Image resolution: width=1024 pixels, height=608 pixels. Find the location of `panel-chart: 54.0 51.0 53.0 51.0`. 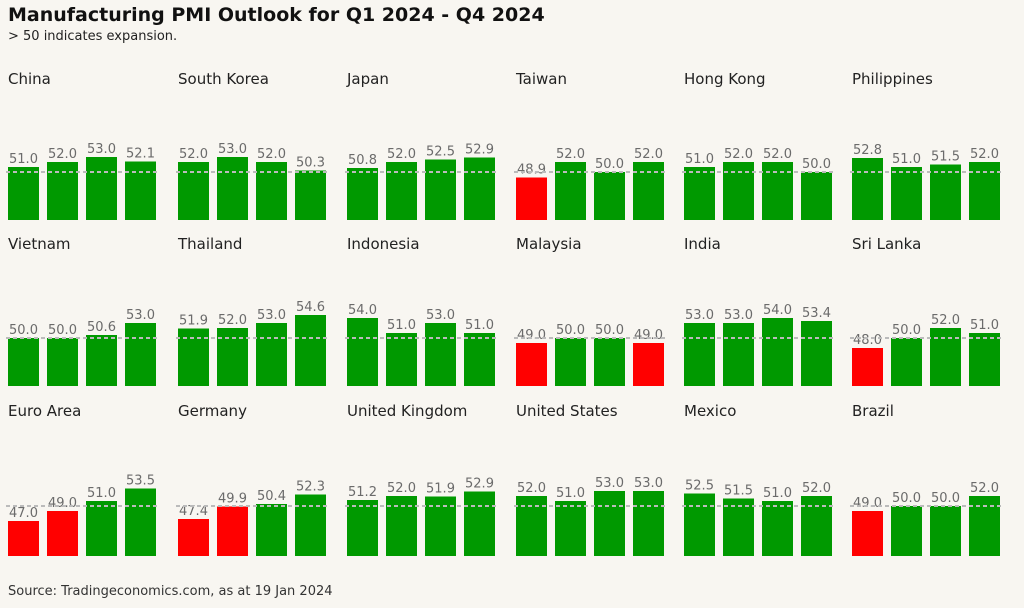

panel-chart: 54.0 51.0 53.0 51.0 is located at coordinates (421, 344).